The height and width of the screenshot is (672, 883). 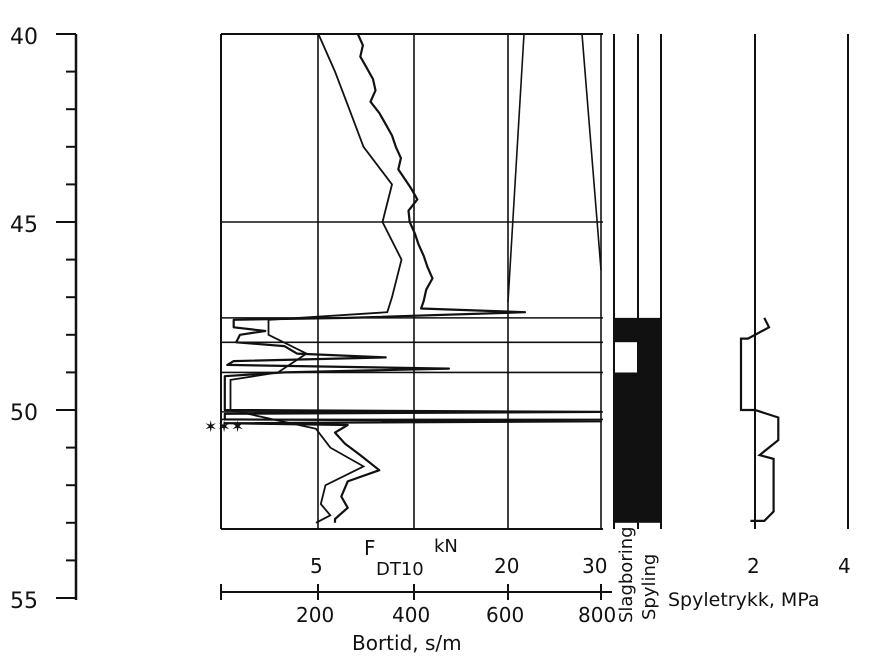 What do you see at coordinates (316, 566) in the screenshot?
I see `force-tick-5: 5` at bounding box center [316, 566].